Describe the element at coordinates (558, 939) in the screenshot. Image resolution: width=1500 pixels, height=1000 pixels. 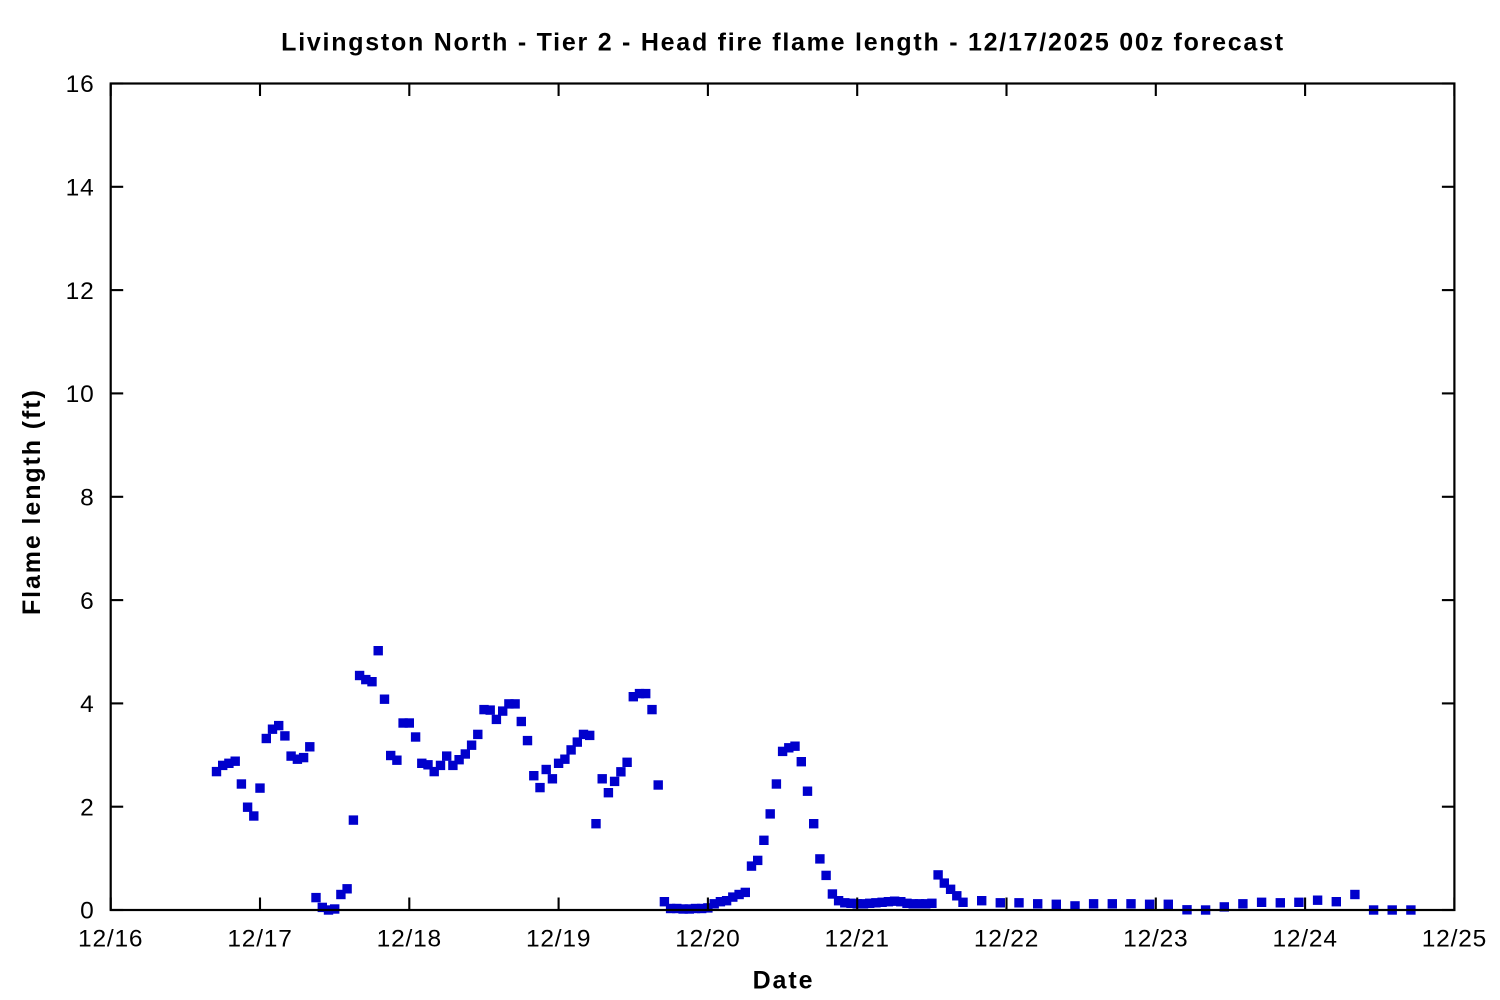
I see `svg-text: 12/19` at that location.